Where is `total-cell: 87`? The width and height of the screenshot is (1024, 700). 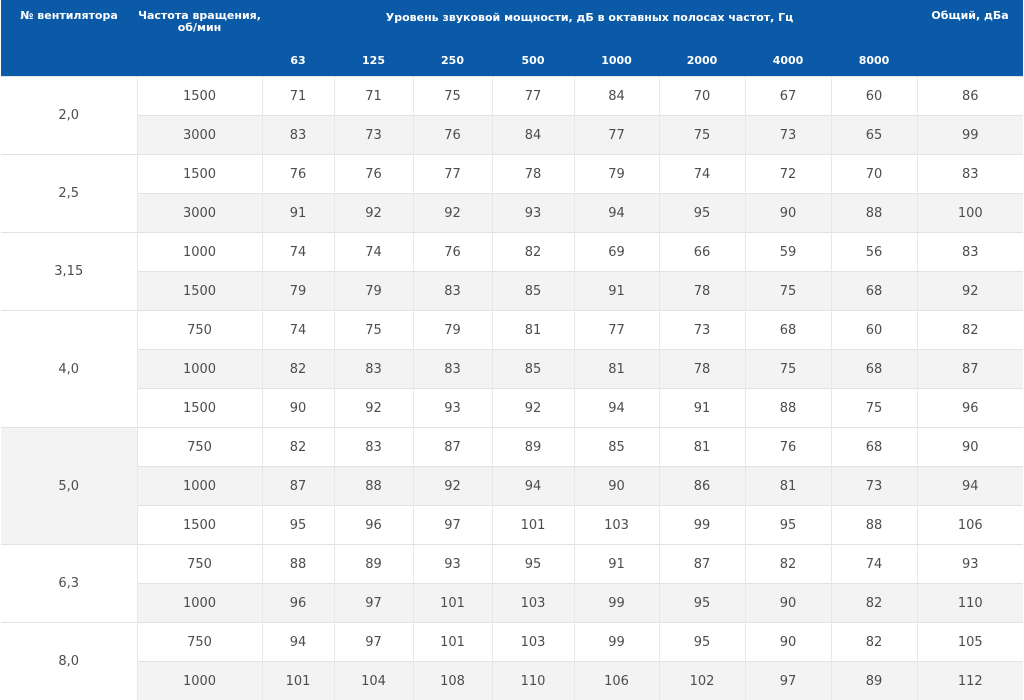
total-cell: 87 is located at coordinates (970, 369).